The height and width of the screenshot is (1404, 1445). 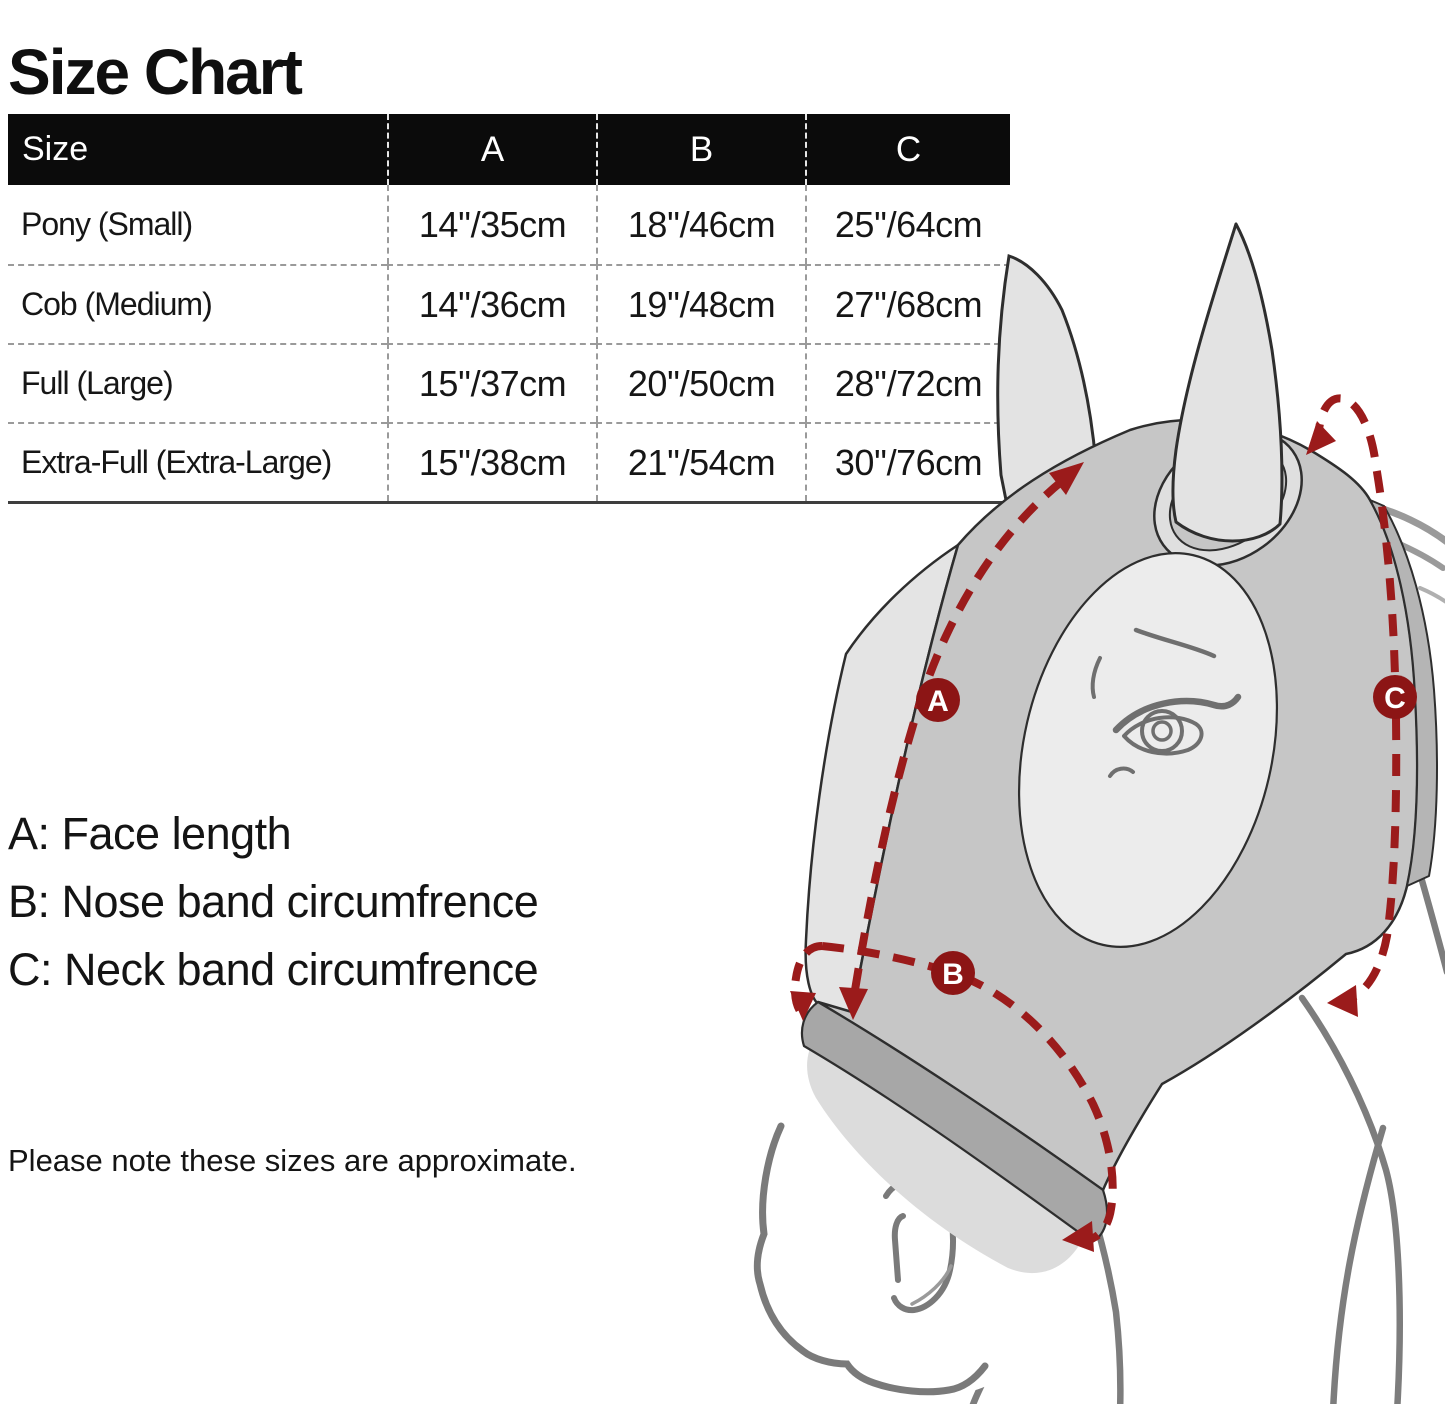 I want to click on value-cell: 18''/46cm, so click(x=700, y=224).